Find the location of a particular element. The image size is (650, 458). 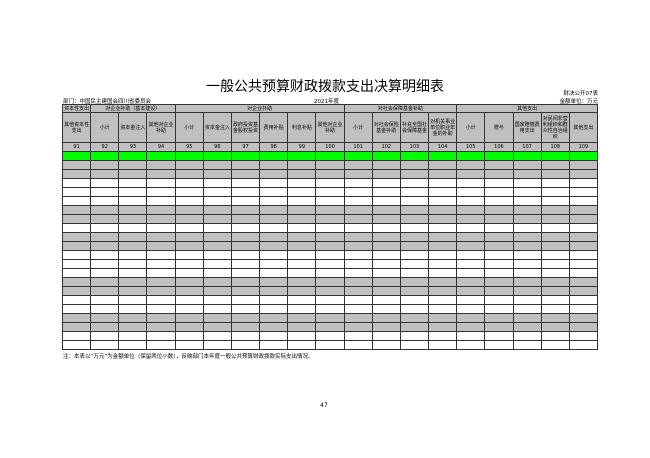

column-header: 小计 is located at coordinates (189, 127).